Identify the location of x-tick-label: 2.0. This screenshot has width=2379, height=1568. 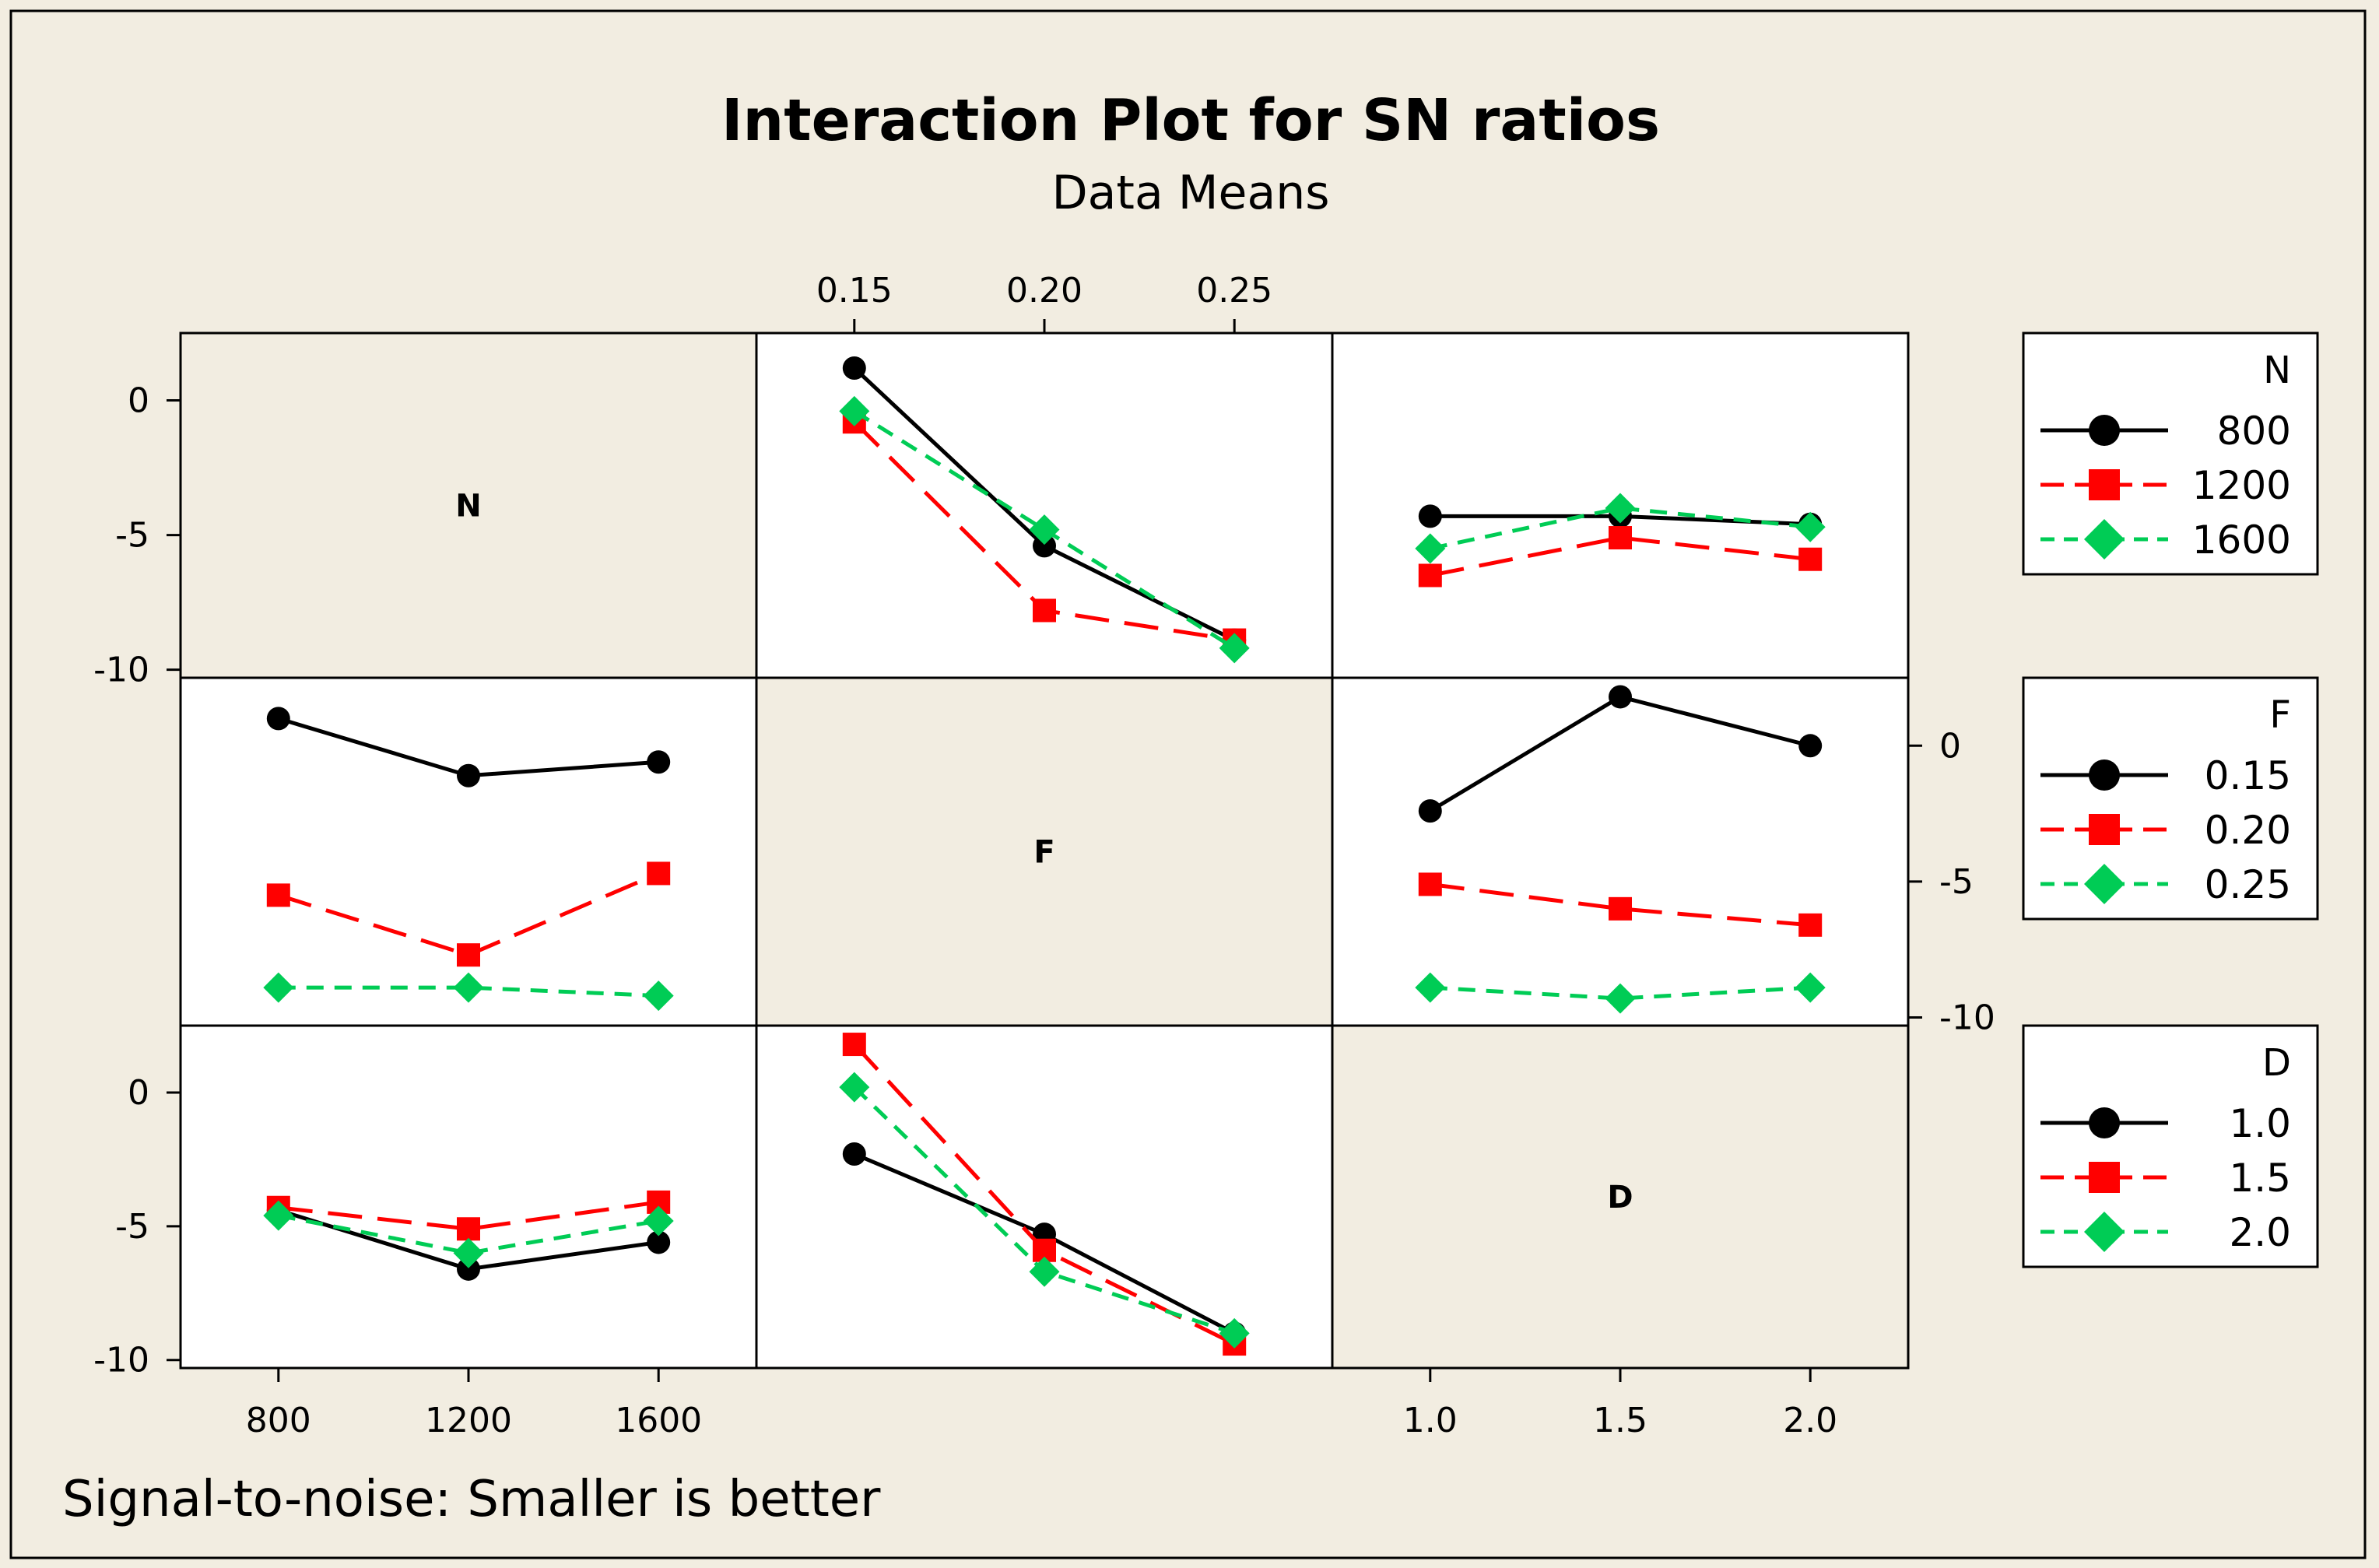
(1810, 1420).